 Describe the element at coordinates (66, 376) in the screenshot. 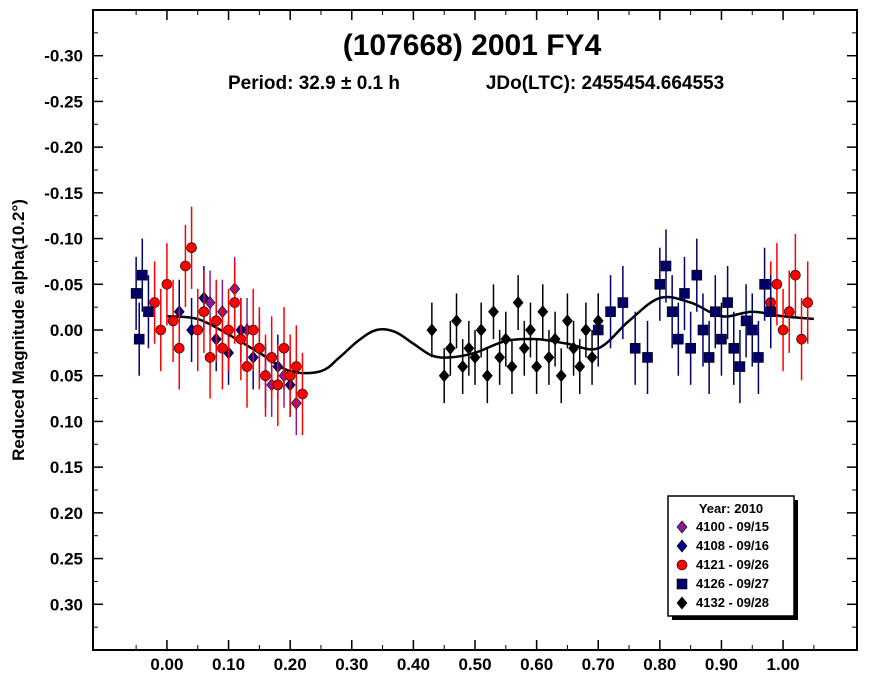

I see `y-tick-label: 0.05` at that location.